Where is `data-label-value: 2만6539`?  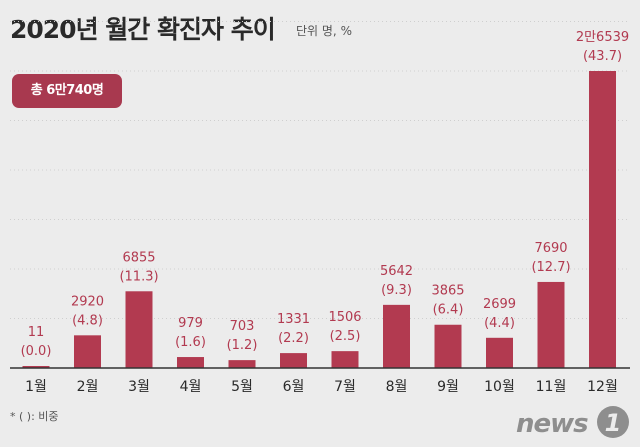 data-label-value: 2만6539 is located at coordinates (602, 37).